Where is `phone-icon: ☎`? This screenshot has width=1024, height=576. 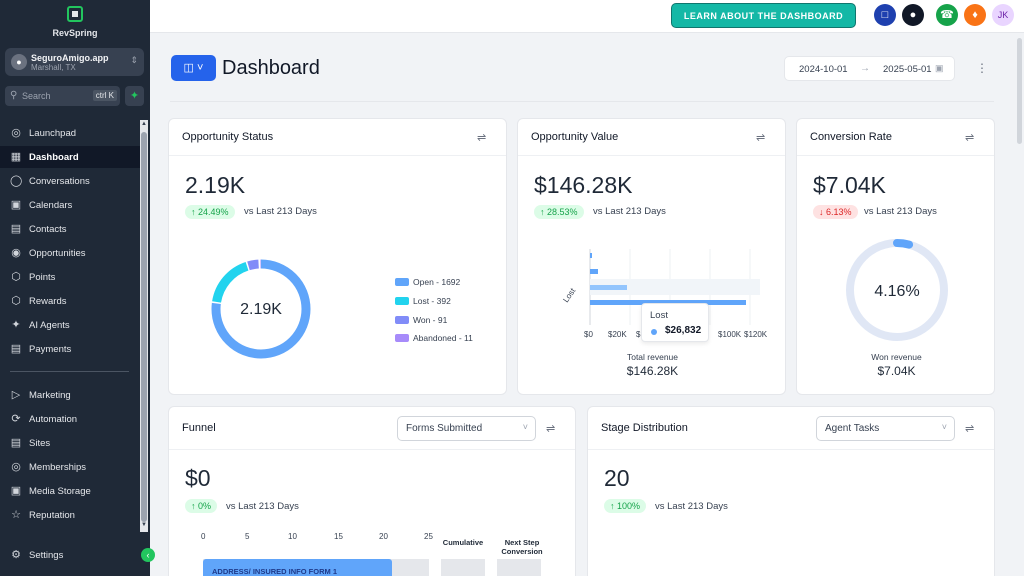 phone-icon: ☎ is located at coordinates (947, 15).